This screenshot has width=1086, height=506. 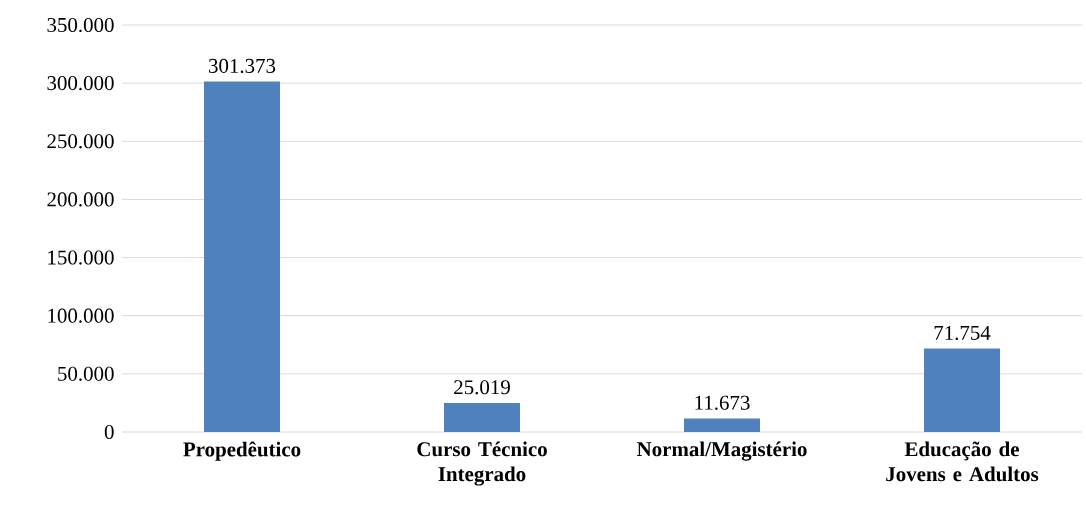 What do you see at coordinates (80, 199) in the screenshot?
I see `y-tick-label: 200.000` at bounding box center [80, 199].